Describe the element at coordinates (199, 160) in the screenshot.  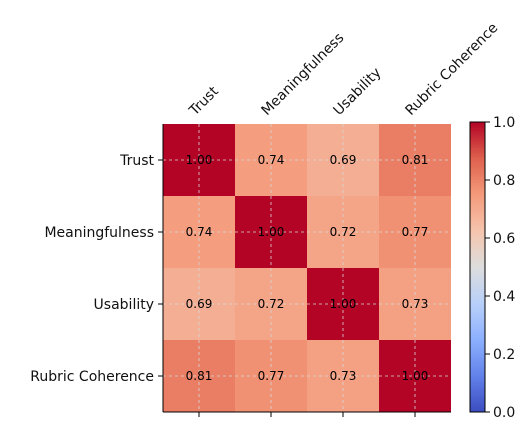
I see `cell-value-label-trust-trust: 1.00` at that location.